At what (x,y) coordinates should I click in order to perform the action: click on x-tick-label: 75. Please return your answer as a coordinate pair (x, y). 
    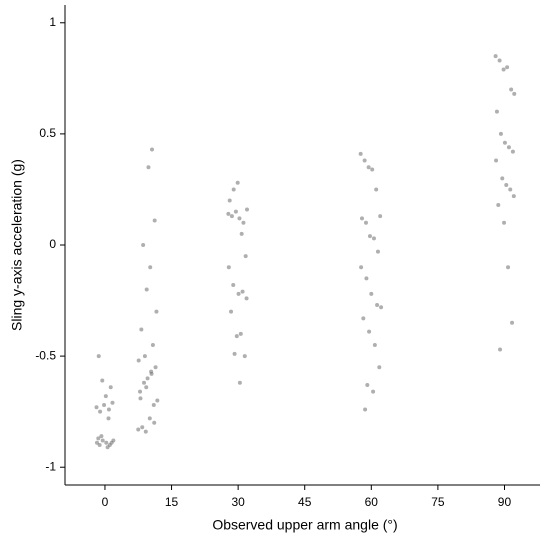
    Looking at the image, I should click on (438, 502).